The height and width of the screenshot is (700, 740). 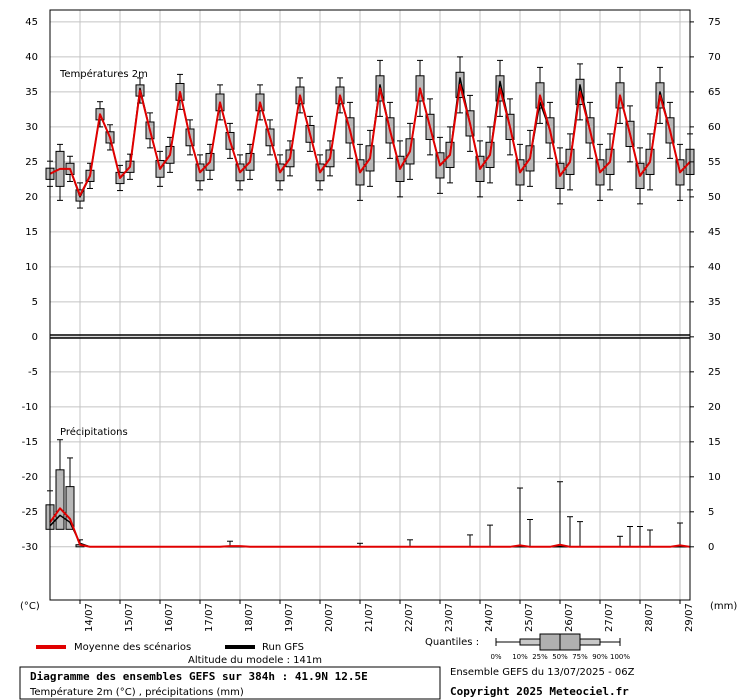 What do you see at coordinates (31, 127) in the screenshot?
I see `y-tick-label: 30` at bounding box center [31, 127].